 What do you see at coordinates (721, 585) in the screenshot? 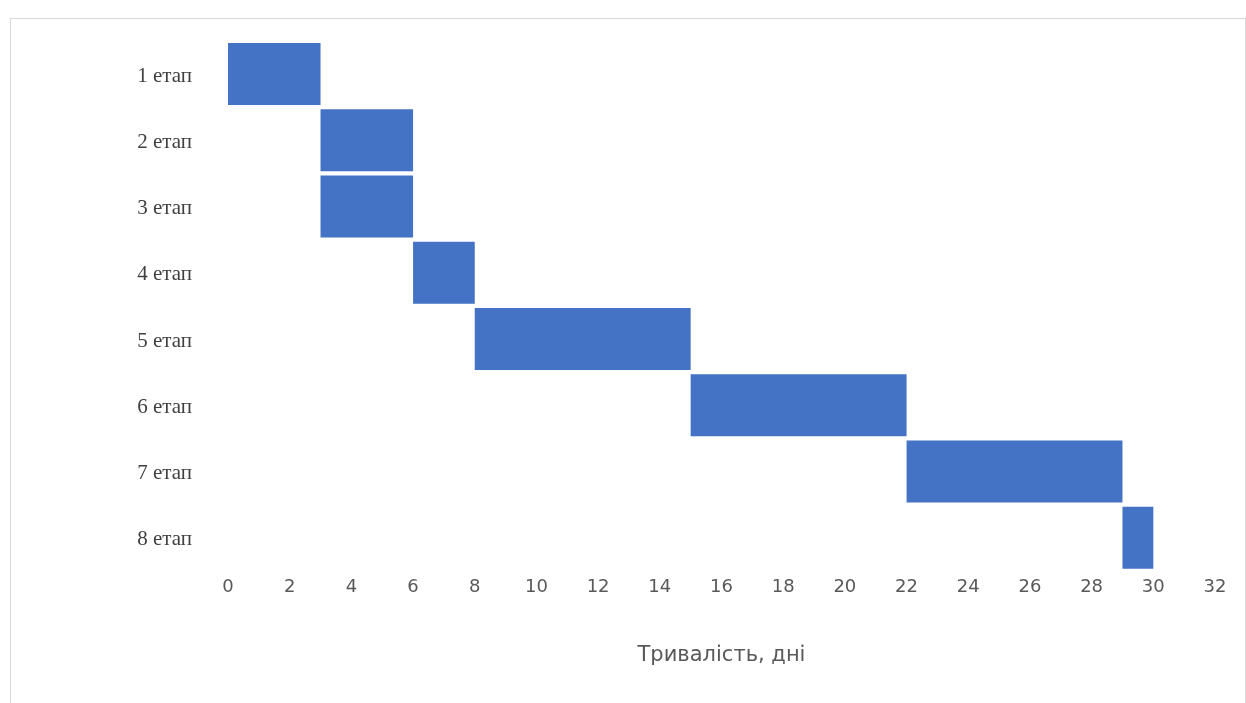
I see `x-tick-label: 16` at bounding box center [721, 585].